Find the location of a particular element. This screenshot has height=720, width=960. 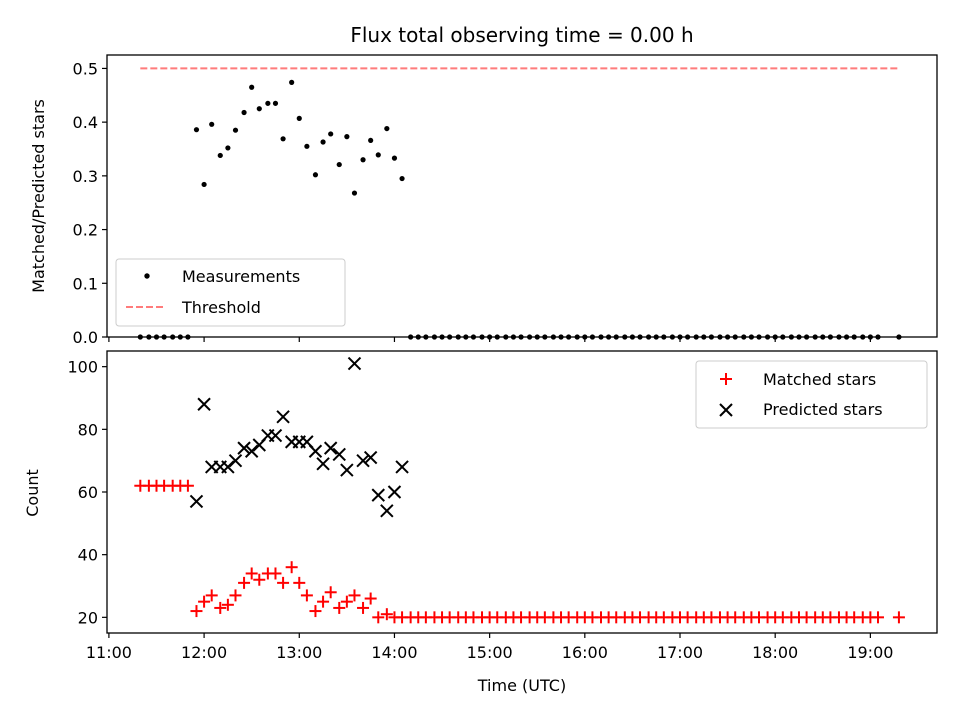

top-y-tick-label: 0.0 is located at coordinates (85, 337).